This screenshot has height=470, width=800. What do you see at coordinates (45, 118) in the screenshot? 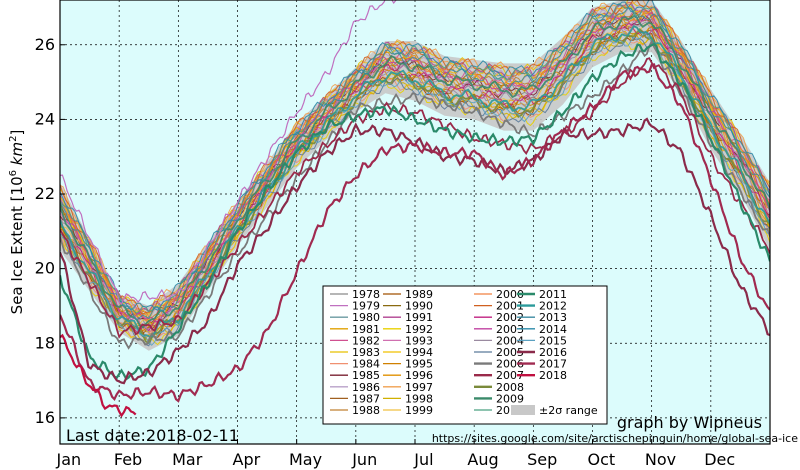
I see `y-tick-label: 24` at bounding box center [45, 118].